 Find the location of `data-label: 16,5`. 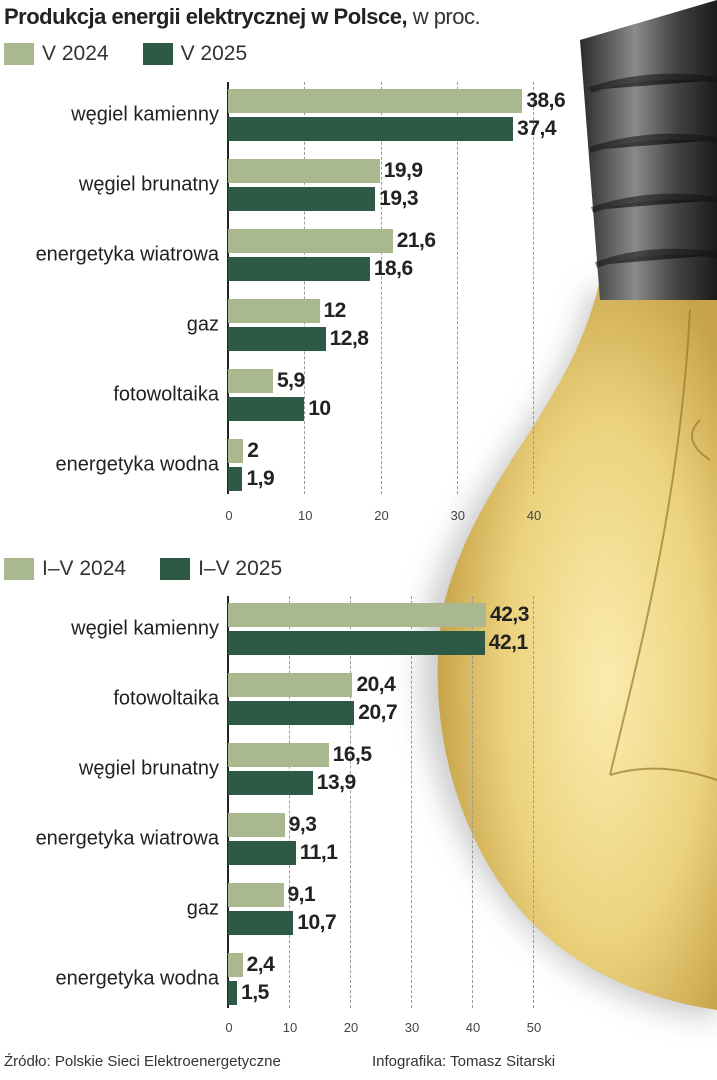

data-label: 16,5 is located at coordinates (352, 754).